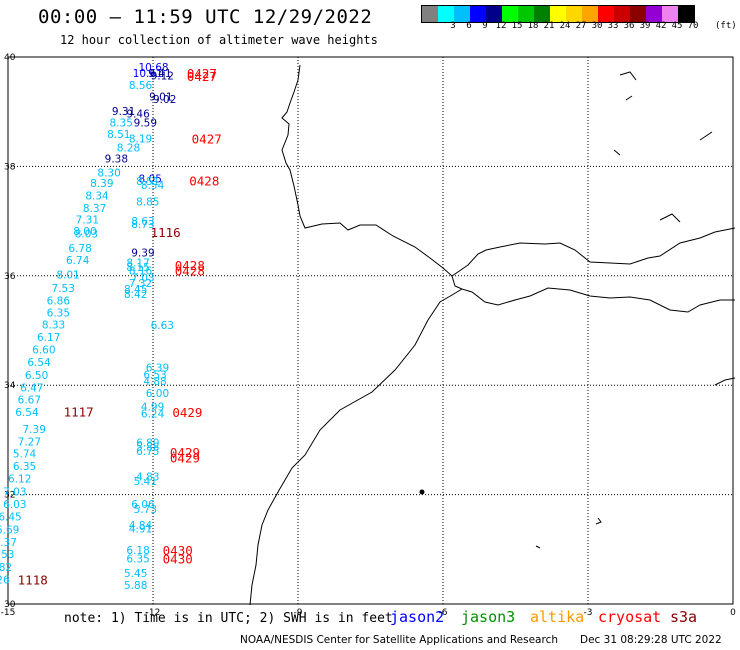  I want to click on wave-height-value: 6.18, so click(137, 551).